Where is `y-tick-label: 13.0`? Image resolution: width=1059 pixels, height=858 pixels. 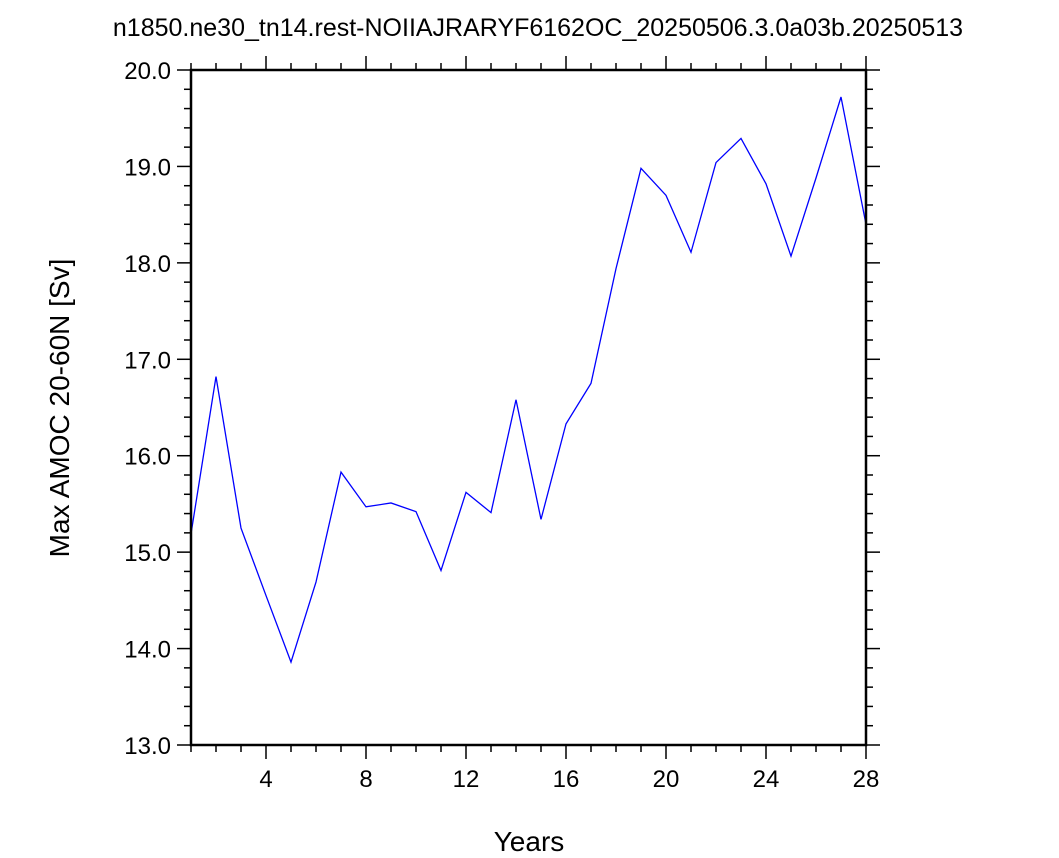 y-tick-label: 13.0 is located at coordinates (147, 746).